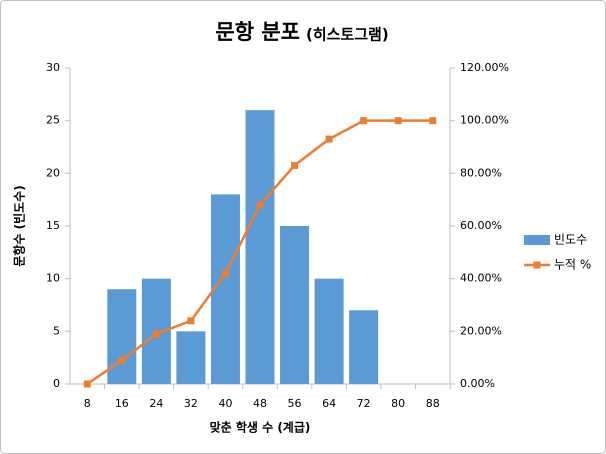 The image size is (606, 454). I want to click on chart-title: 문항 분포, so click(257, 32).